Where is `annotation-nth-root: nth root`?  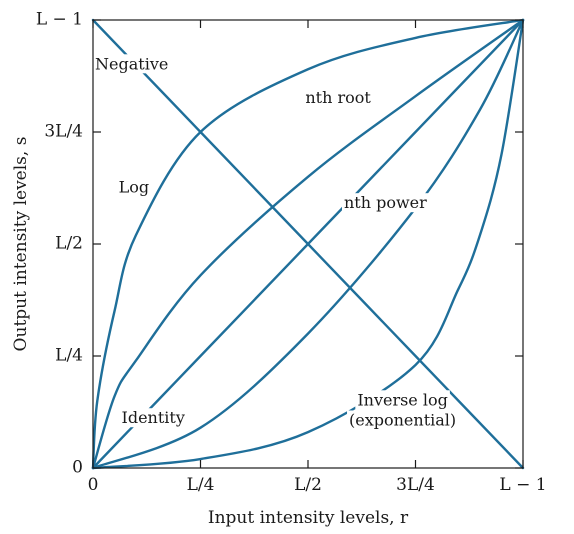 annotation-nth-root: nth root is located at coordinates (338, 97).